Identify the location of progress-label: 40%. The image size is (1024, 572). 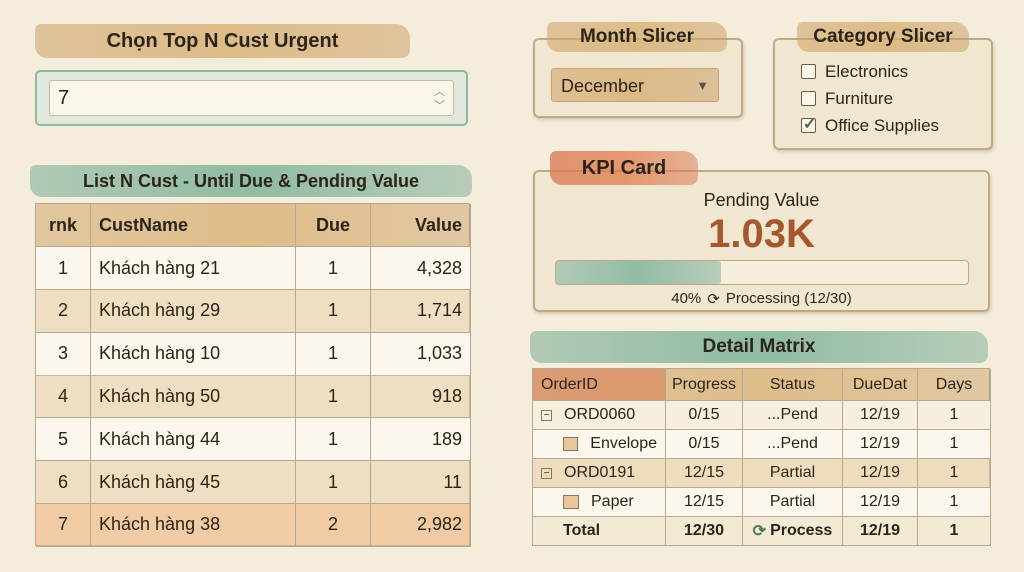
(686, 298).